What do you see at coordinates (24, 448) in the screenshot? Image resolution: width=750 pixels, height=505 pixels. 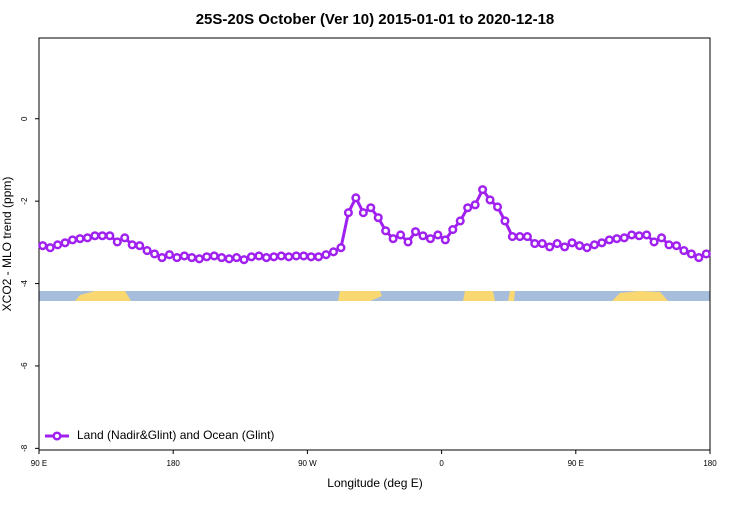 I see `y-tick-label: -8` at bounding box center [24, 448].